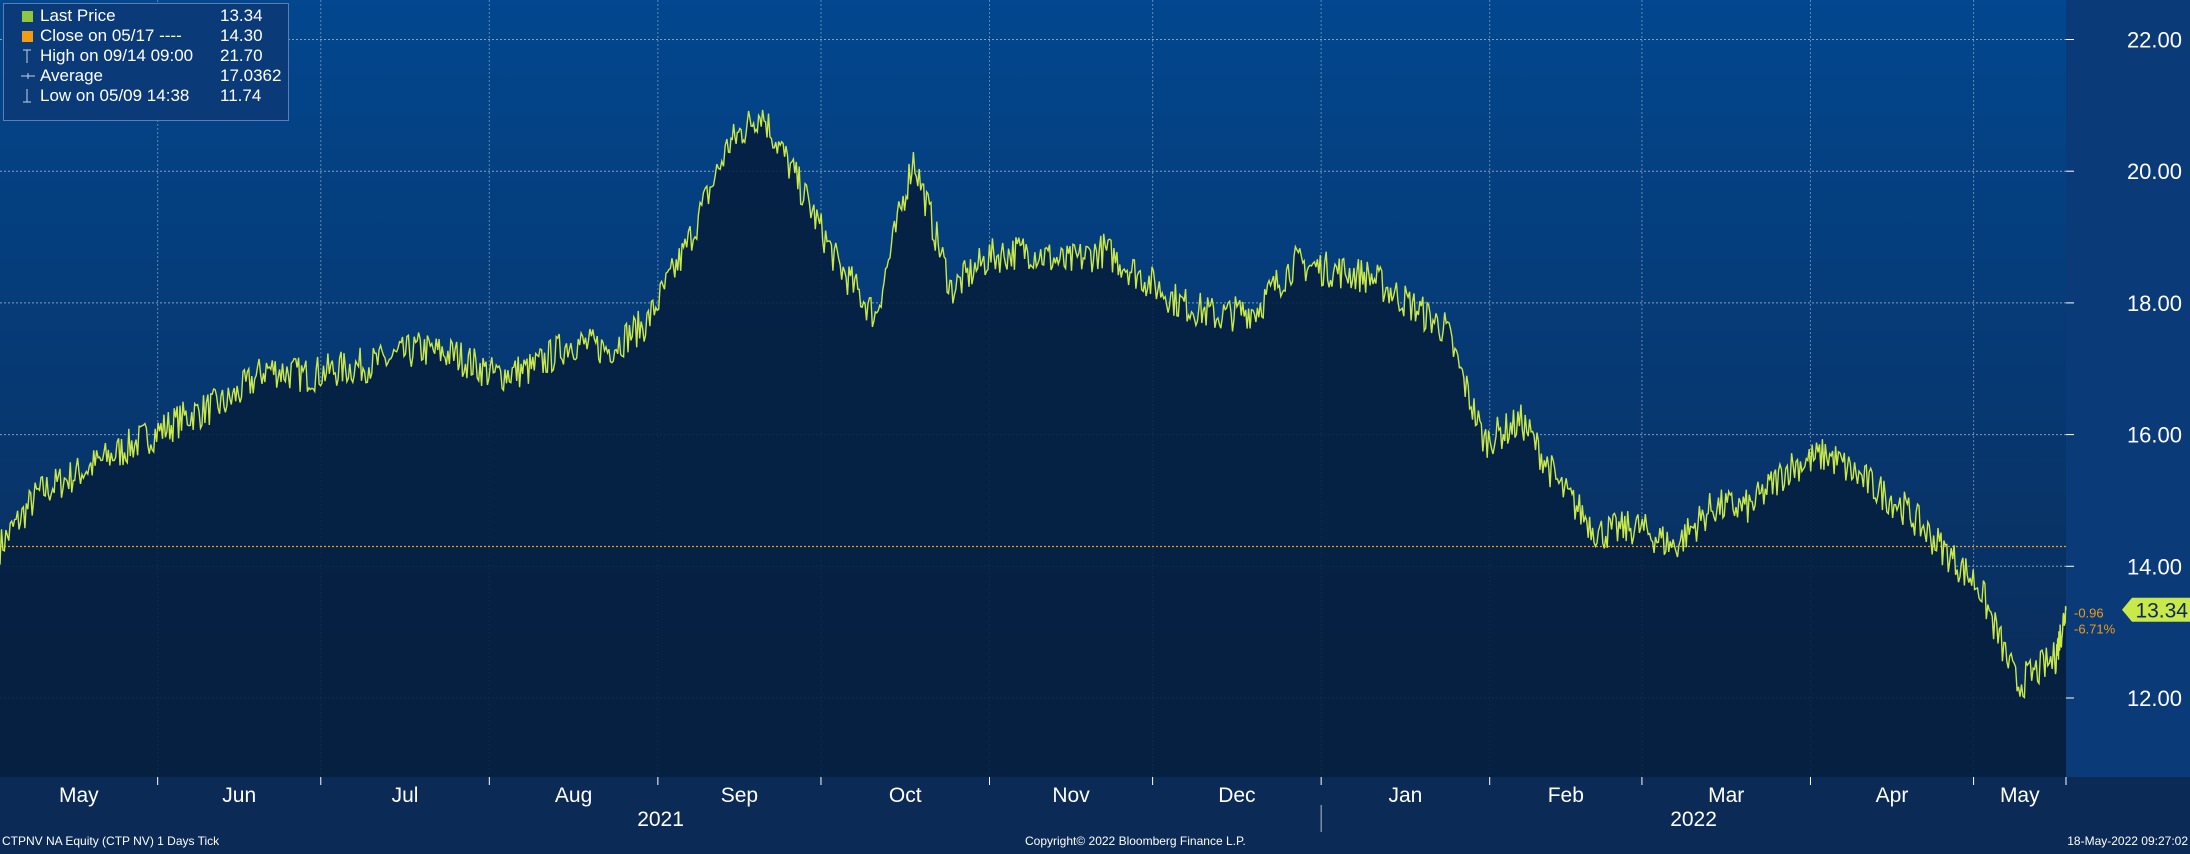  I want to click on legend-label: High on 09/14 09:00, so click(117, 55).